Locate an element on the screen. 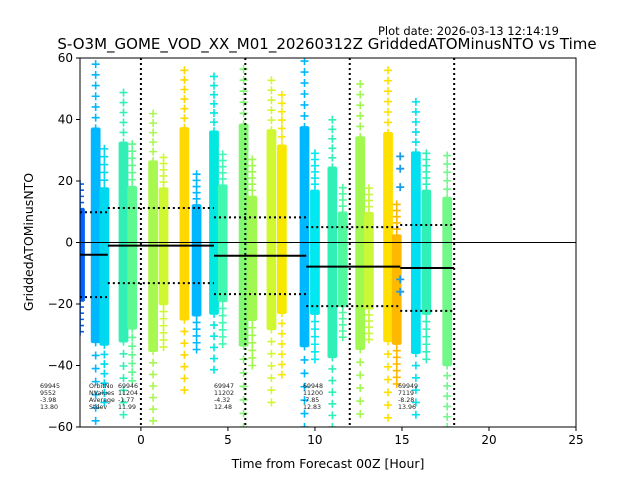 The image size is (640, 480). stat-header-label: Average is located at coordinates (102, 400).